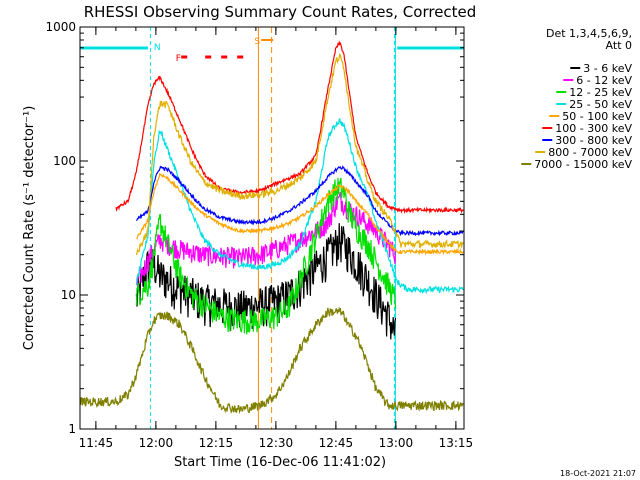 The height and width of the screenshot is (480, 640). What do you see at coordinates (593, 140) in the screenshot?
I see `legend-label-6: 300 - 800 keV` at bounding box center [593, 140].